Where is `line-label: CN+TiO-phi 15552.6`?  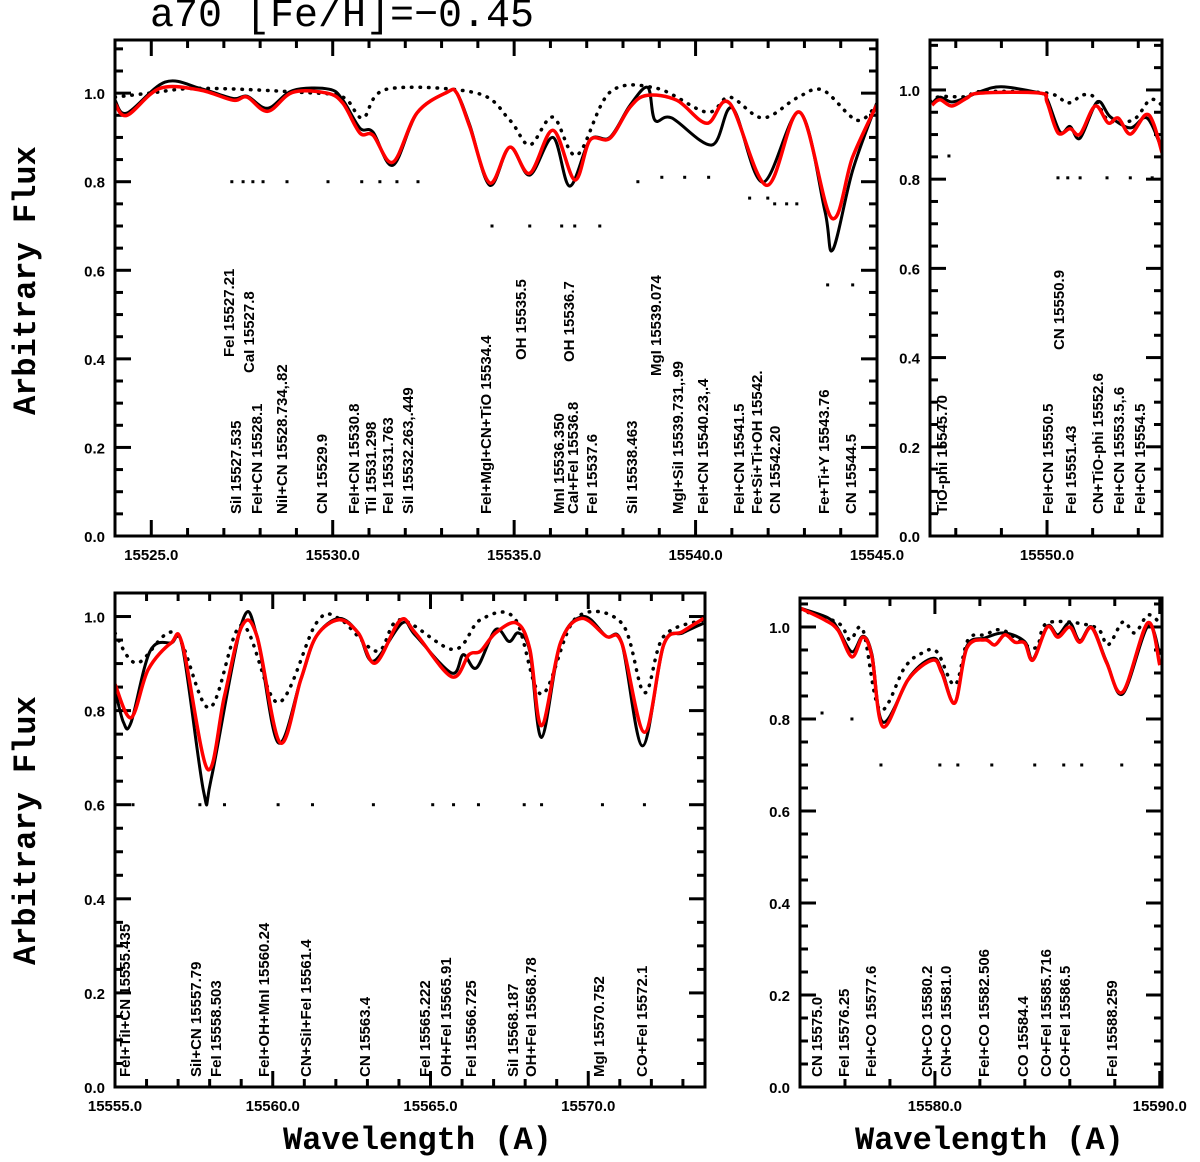 line-label: CN+TiO-phi 15552.6 is located at coordinates (1098, 443).